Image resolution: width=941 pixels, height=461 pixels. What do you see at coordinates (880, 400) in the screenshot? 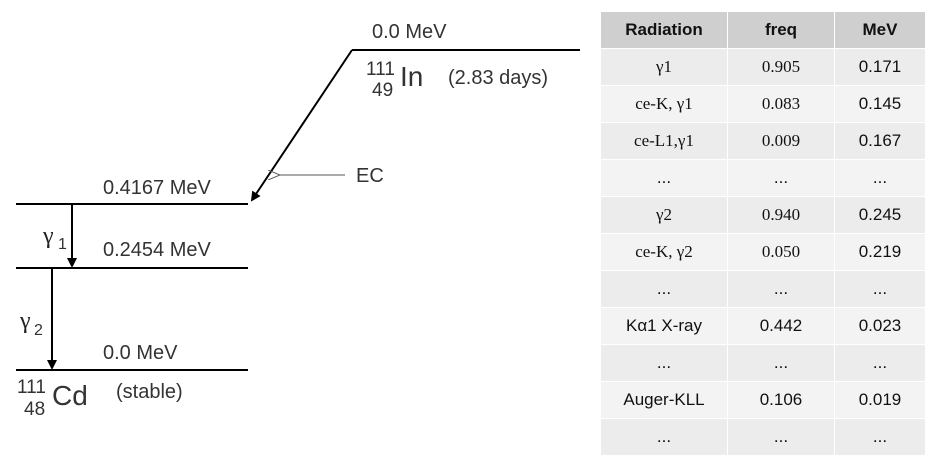
I see `mev-cell: 0.019` at bounding box center [880, 400].